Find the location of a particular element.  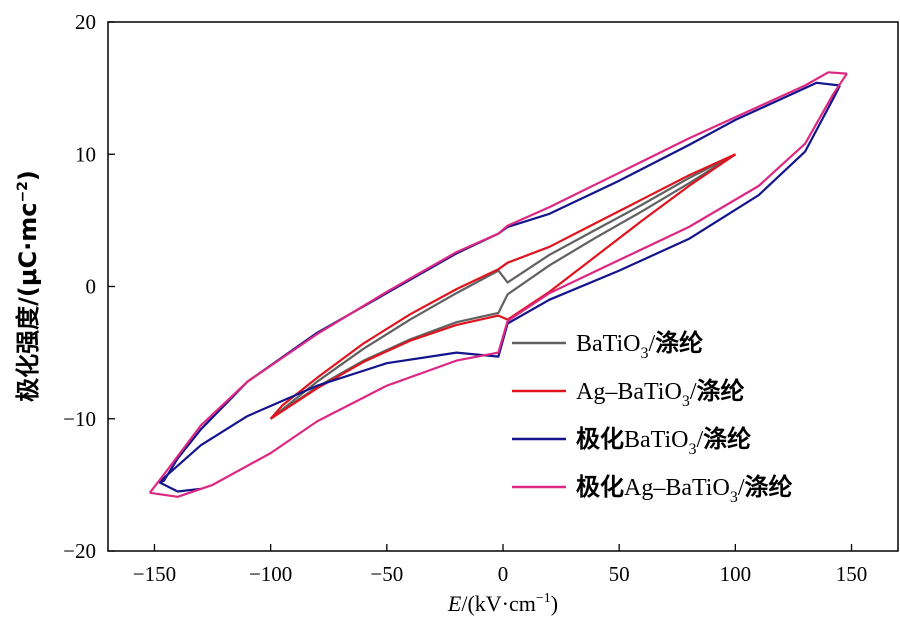

legend-label: 极化Ag–BaTiO3/涤纶 is located at coordinates (684, 489).